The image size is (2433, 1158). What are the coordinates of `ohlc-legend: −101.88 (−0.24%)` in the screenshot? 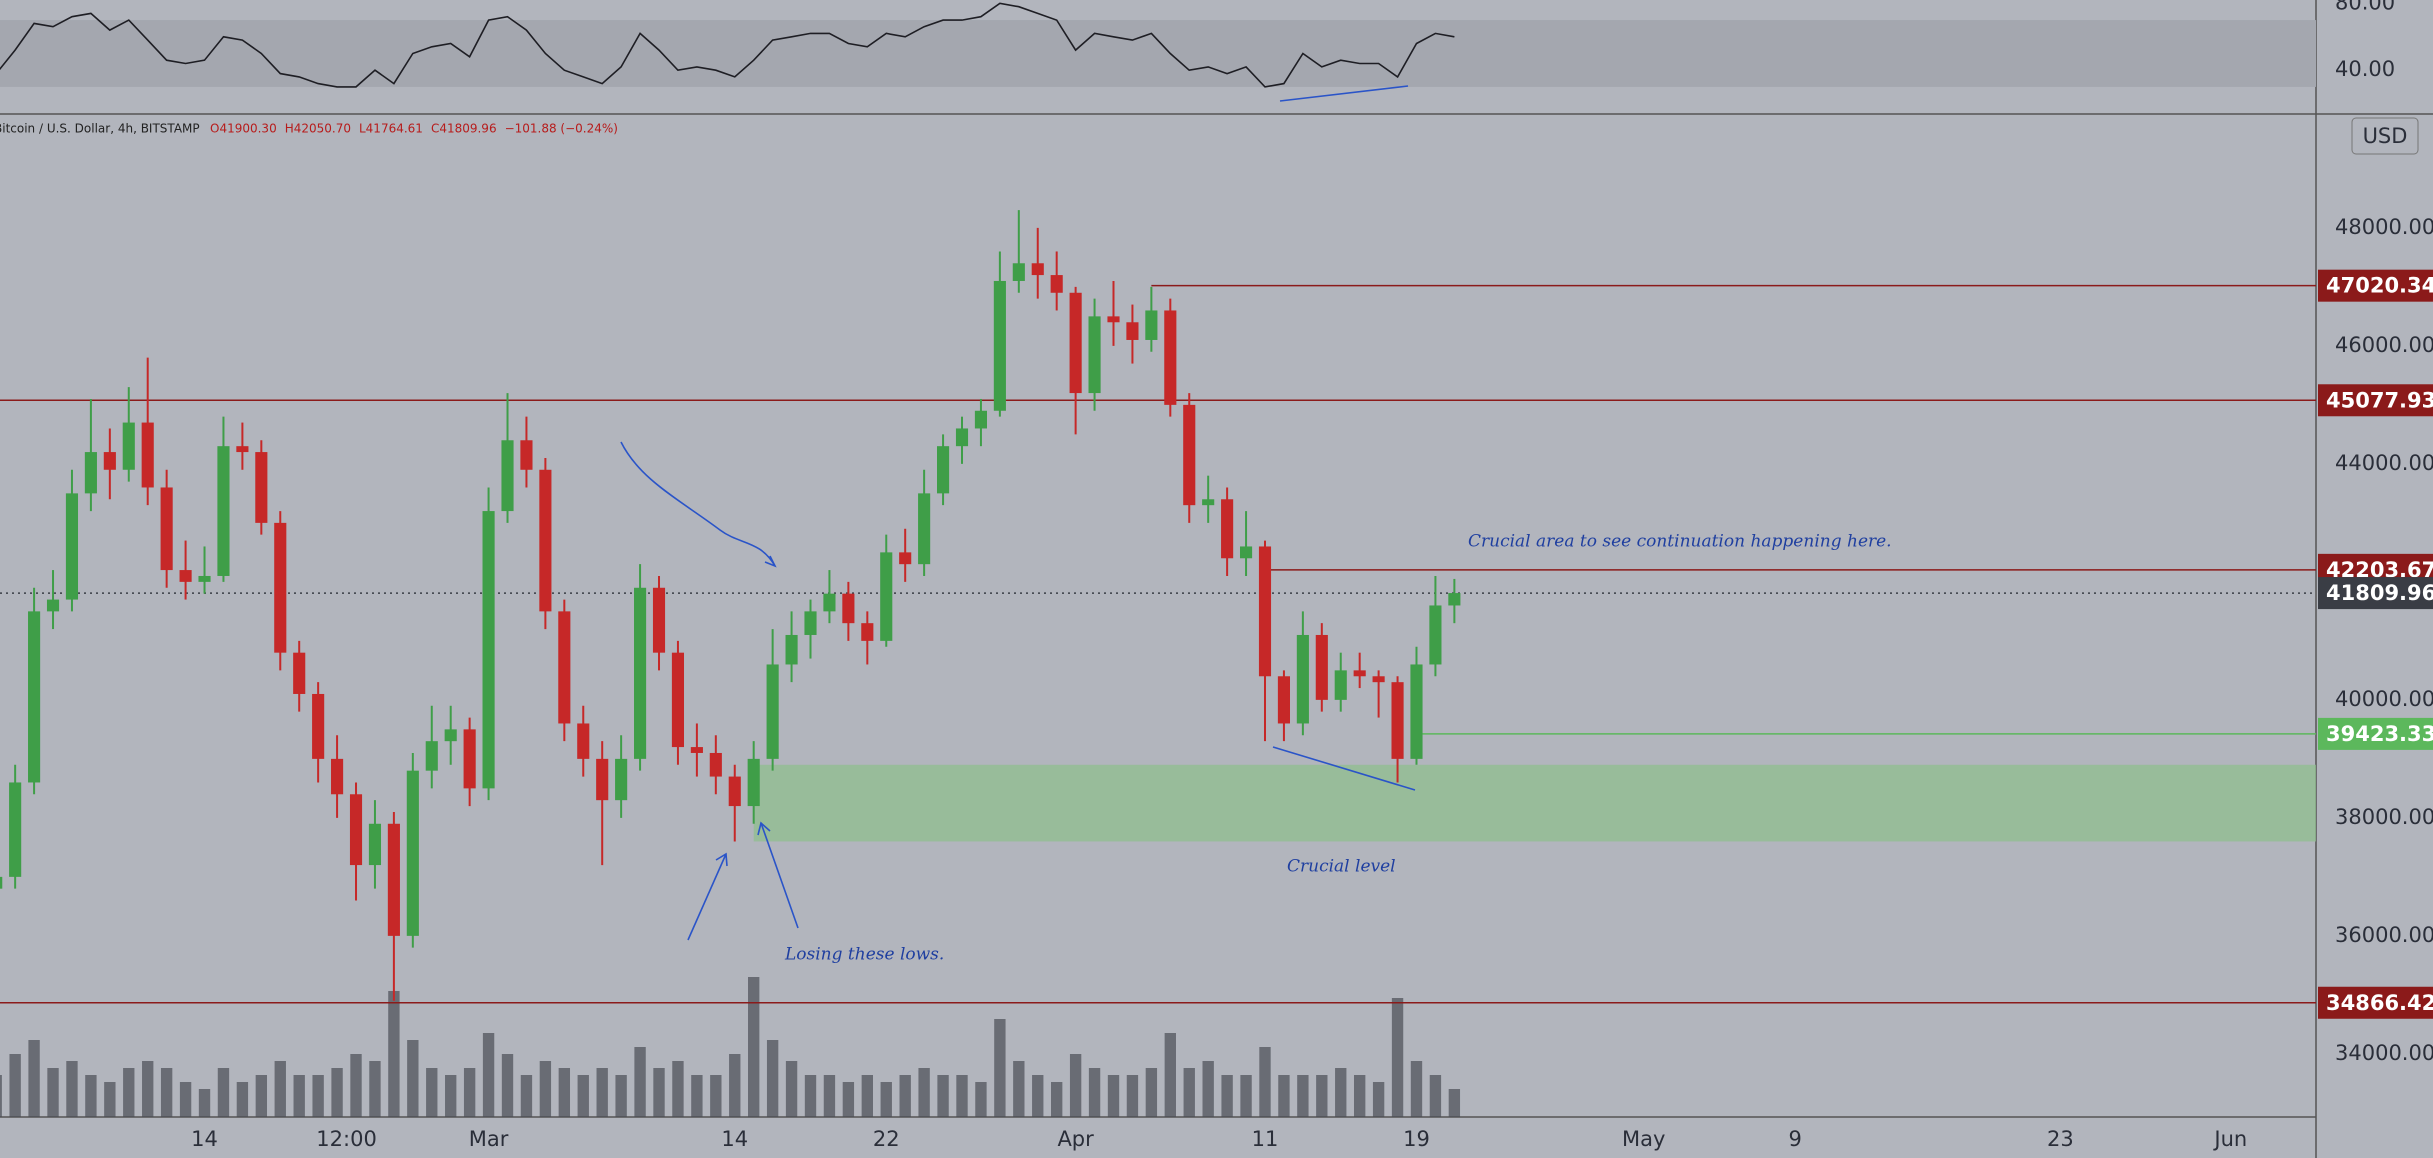 It's located at (561, 129).